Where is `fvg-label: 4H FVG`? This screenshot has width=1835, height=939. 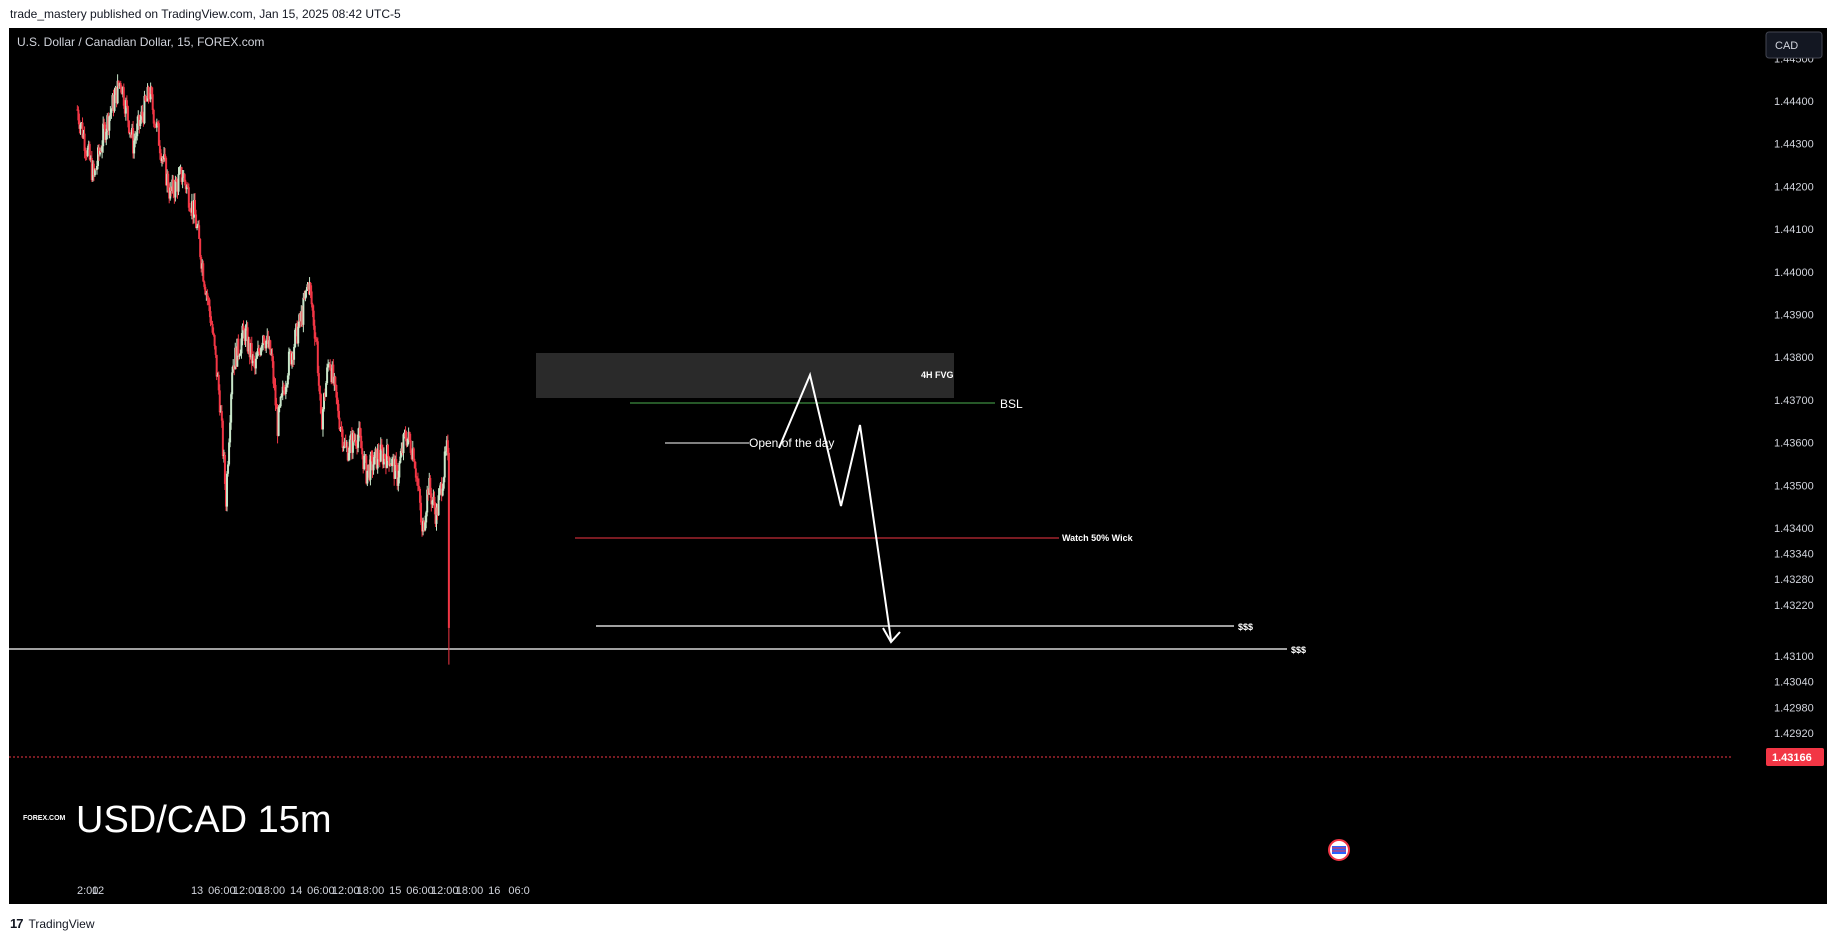 fvg-label: 4H FVG is located at coordinates (937, 375).